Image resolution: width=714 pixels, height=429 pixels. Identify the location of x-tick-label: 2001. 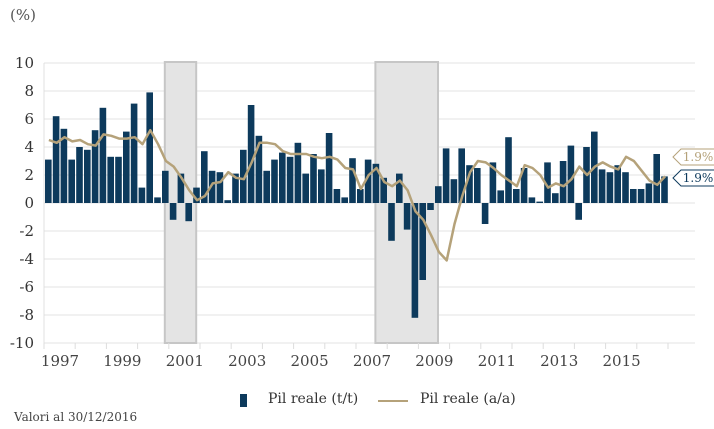
(185, 361).